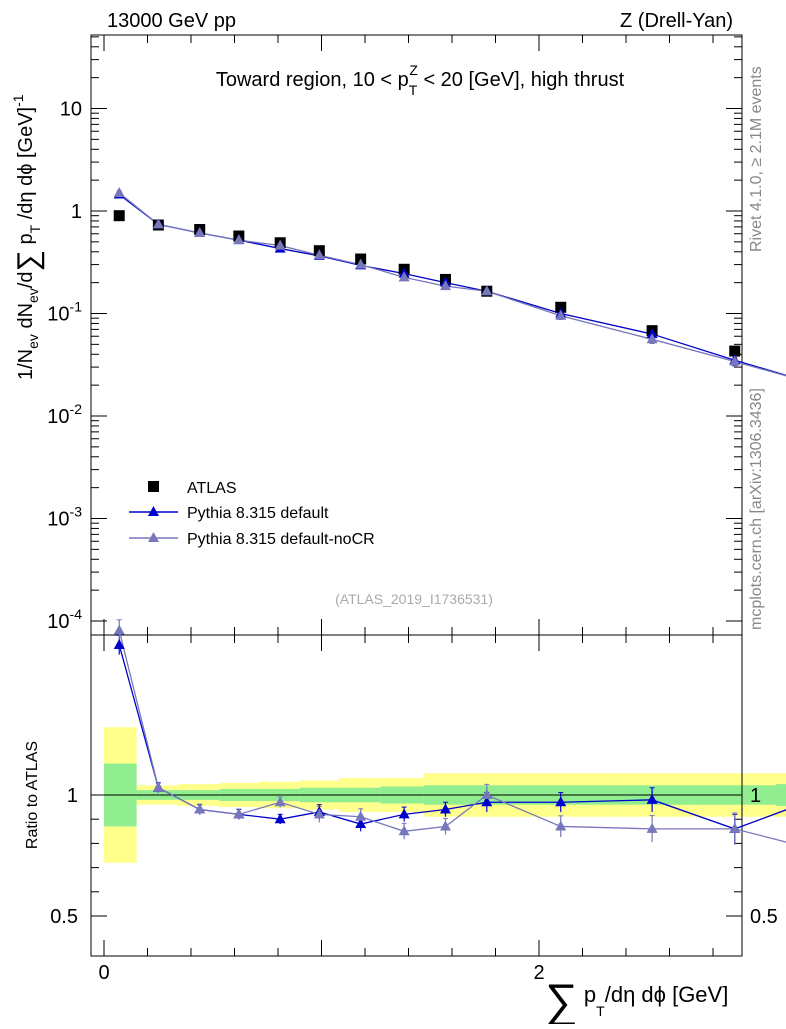  Describe the element at coordinates (755, 796) in the screenshot. I see `ratio-ytick-label-right: 1` at that location.